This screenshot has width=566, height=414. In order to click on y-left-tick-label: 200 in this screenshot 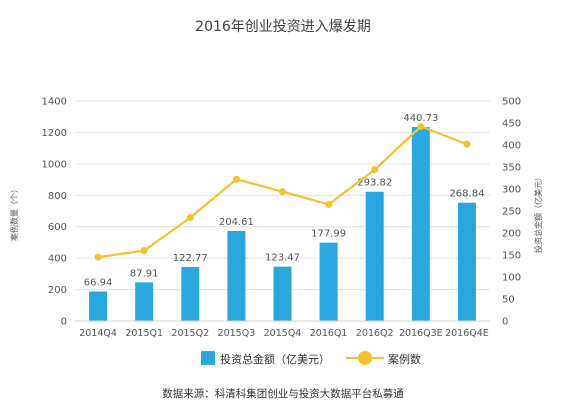, I will do `click(57, 290)`.